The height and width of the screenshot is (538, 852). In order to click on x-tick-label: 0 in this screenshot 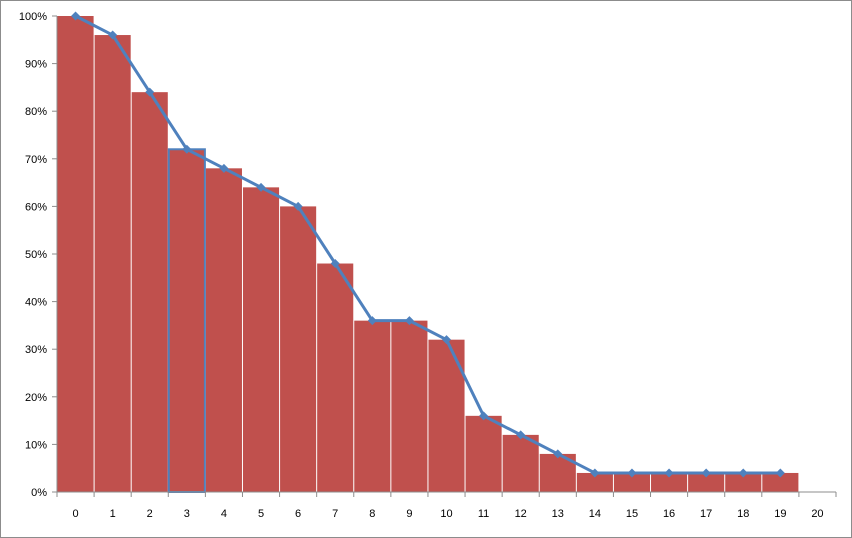, I will do `click(75, 514)`.